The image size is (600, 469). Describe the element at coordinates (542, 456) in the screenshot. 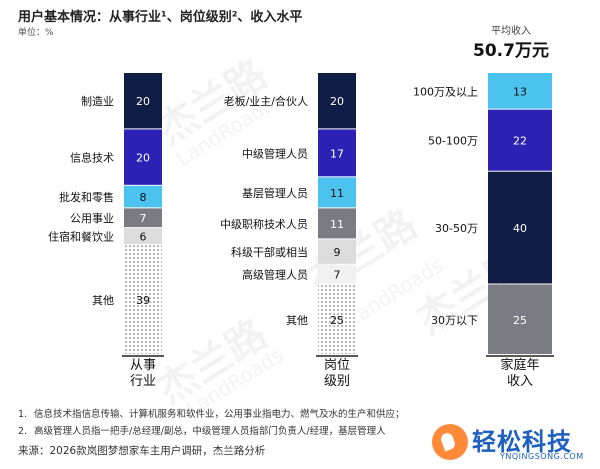

I see `brand-url: YNQINGSONG.COM` at that location.